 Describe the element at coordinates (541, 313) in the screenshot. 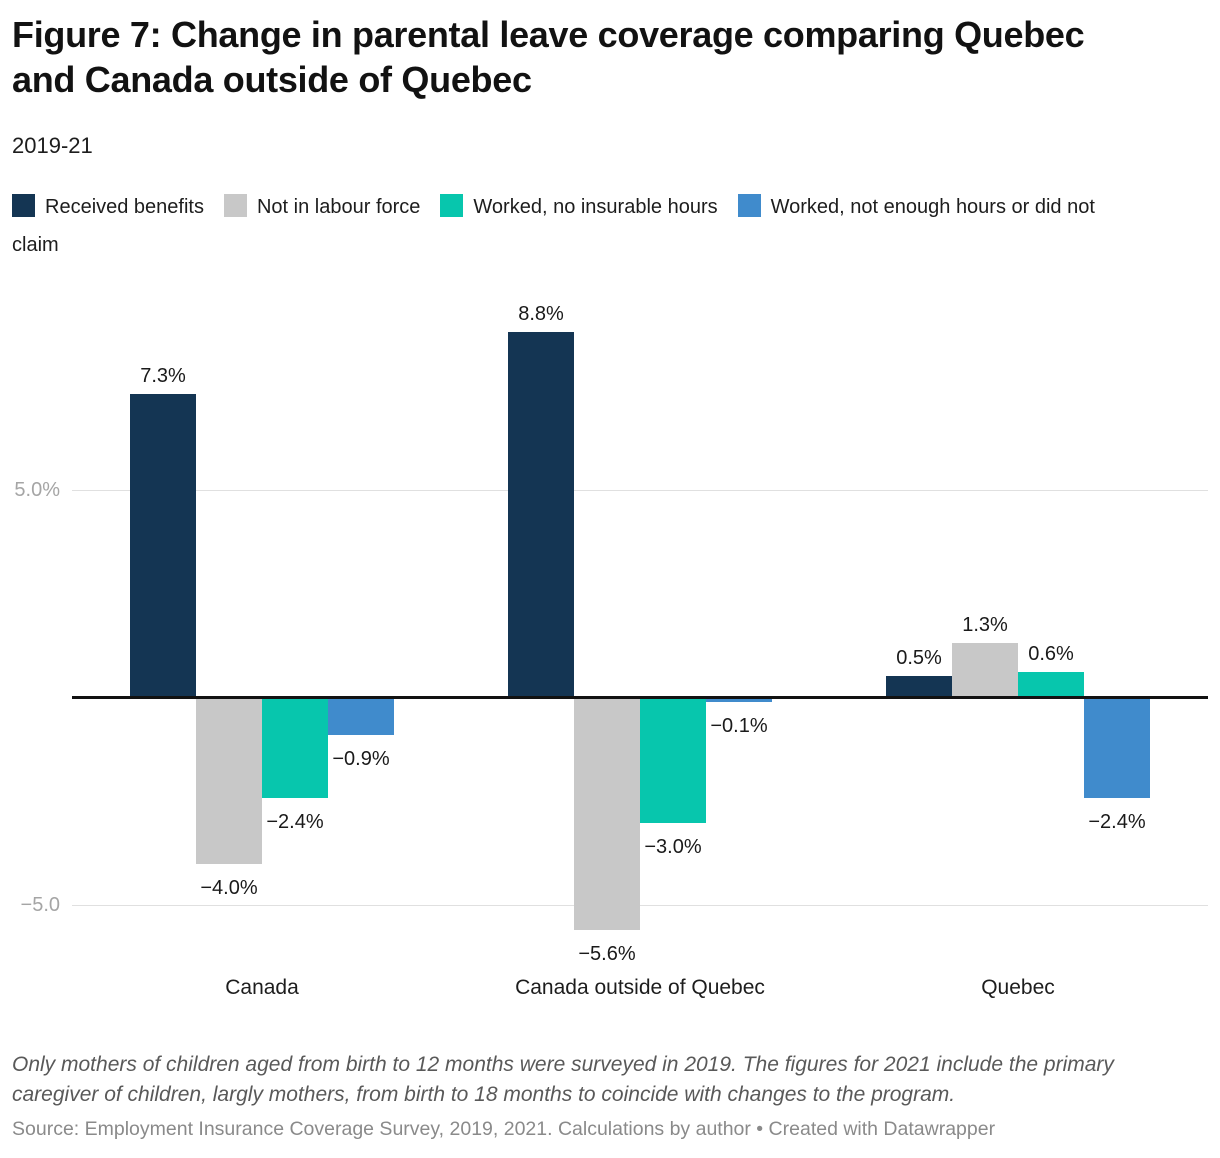

I see `bar-value-label: 8.8%` at that location.